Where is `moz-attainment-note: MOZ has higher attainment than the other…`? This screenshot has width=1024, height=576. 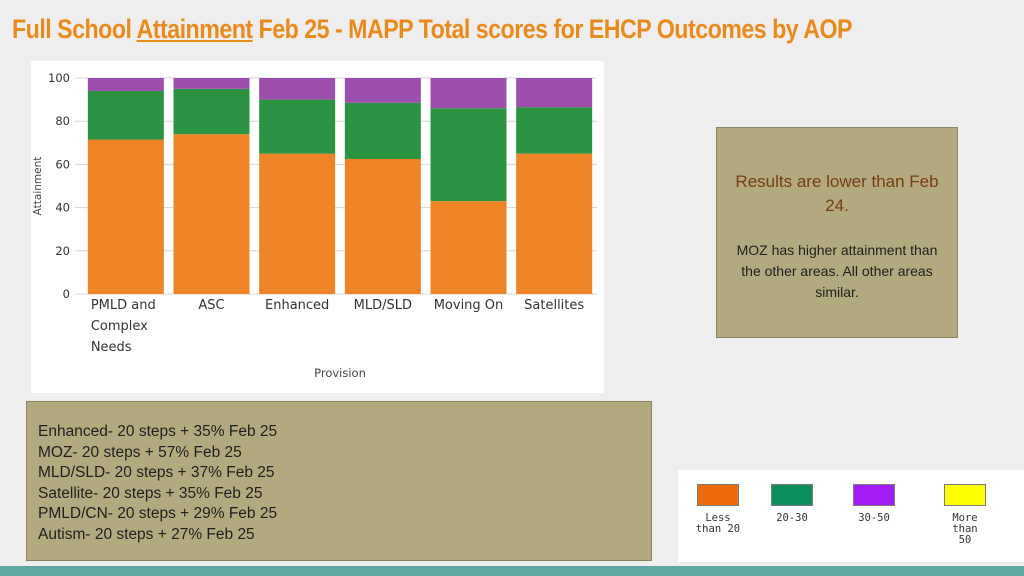
moz-attainment-note: MOZ has higher attainment than the other… is located at coordinates (837, 271).